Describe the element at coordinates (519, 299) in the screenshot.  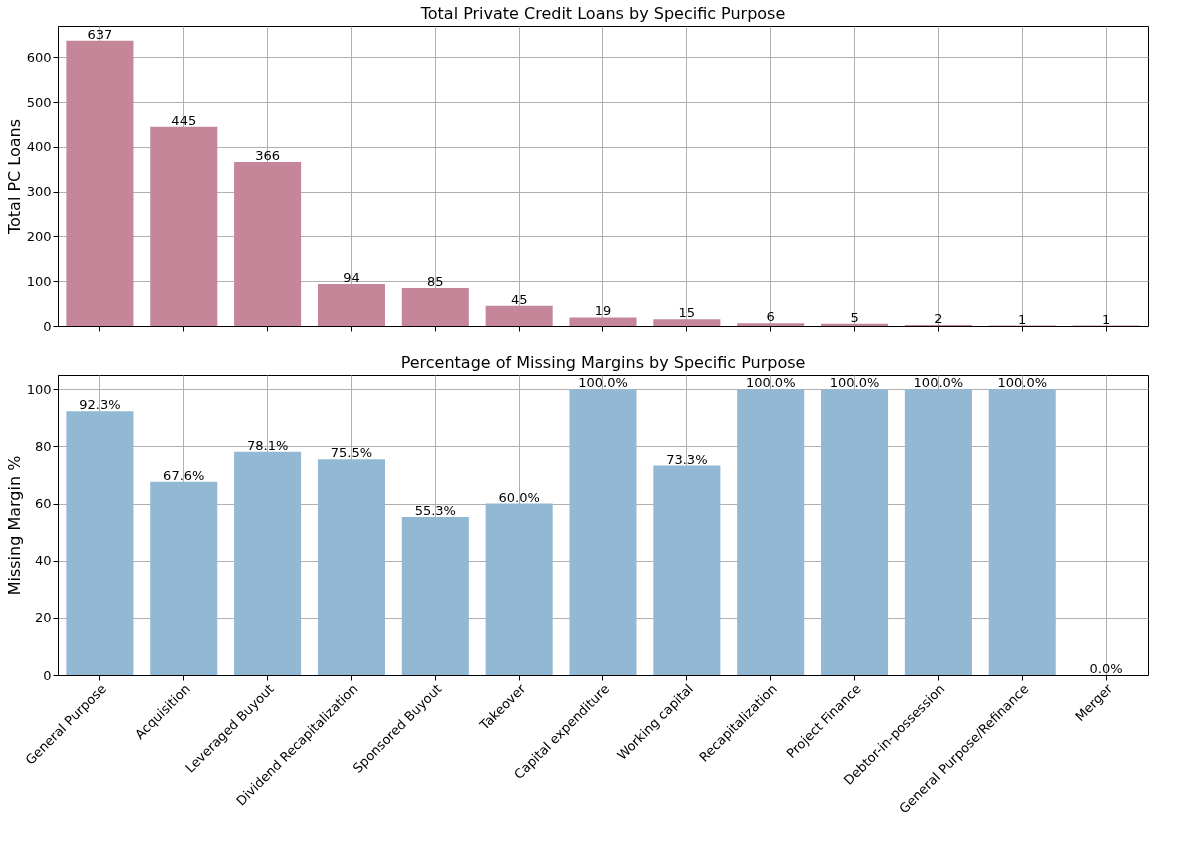
I see `data-label: 45` at that location.